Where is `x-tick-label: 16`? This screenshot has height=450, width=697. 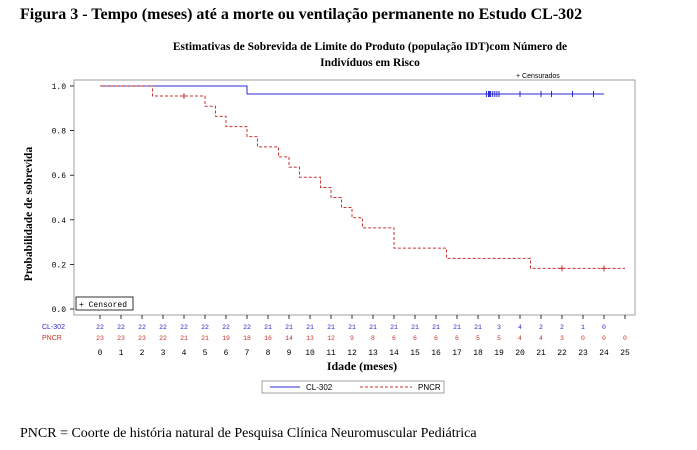
x-tick-label: 16 is located at coordinates (436, 353).